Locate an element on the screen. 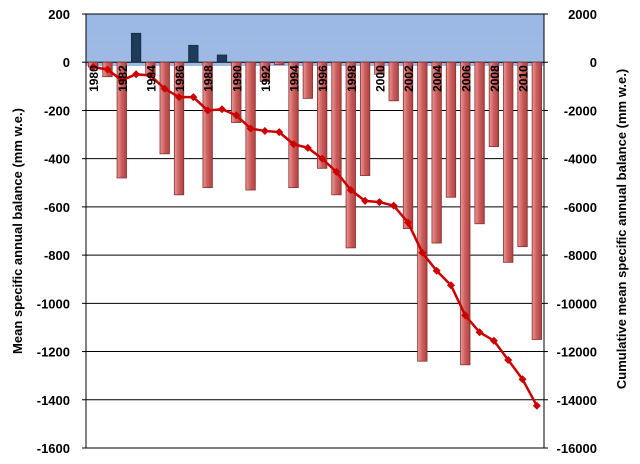 This screenshot has width=640, height=464. left-tick-label: -600 is located at coordinates (57, 207).